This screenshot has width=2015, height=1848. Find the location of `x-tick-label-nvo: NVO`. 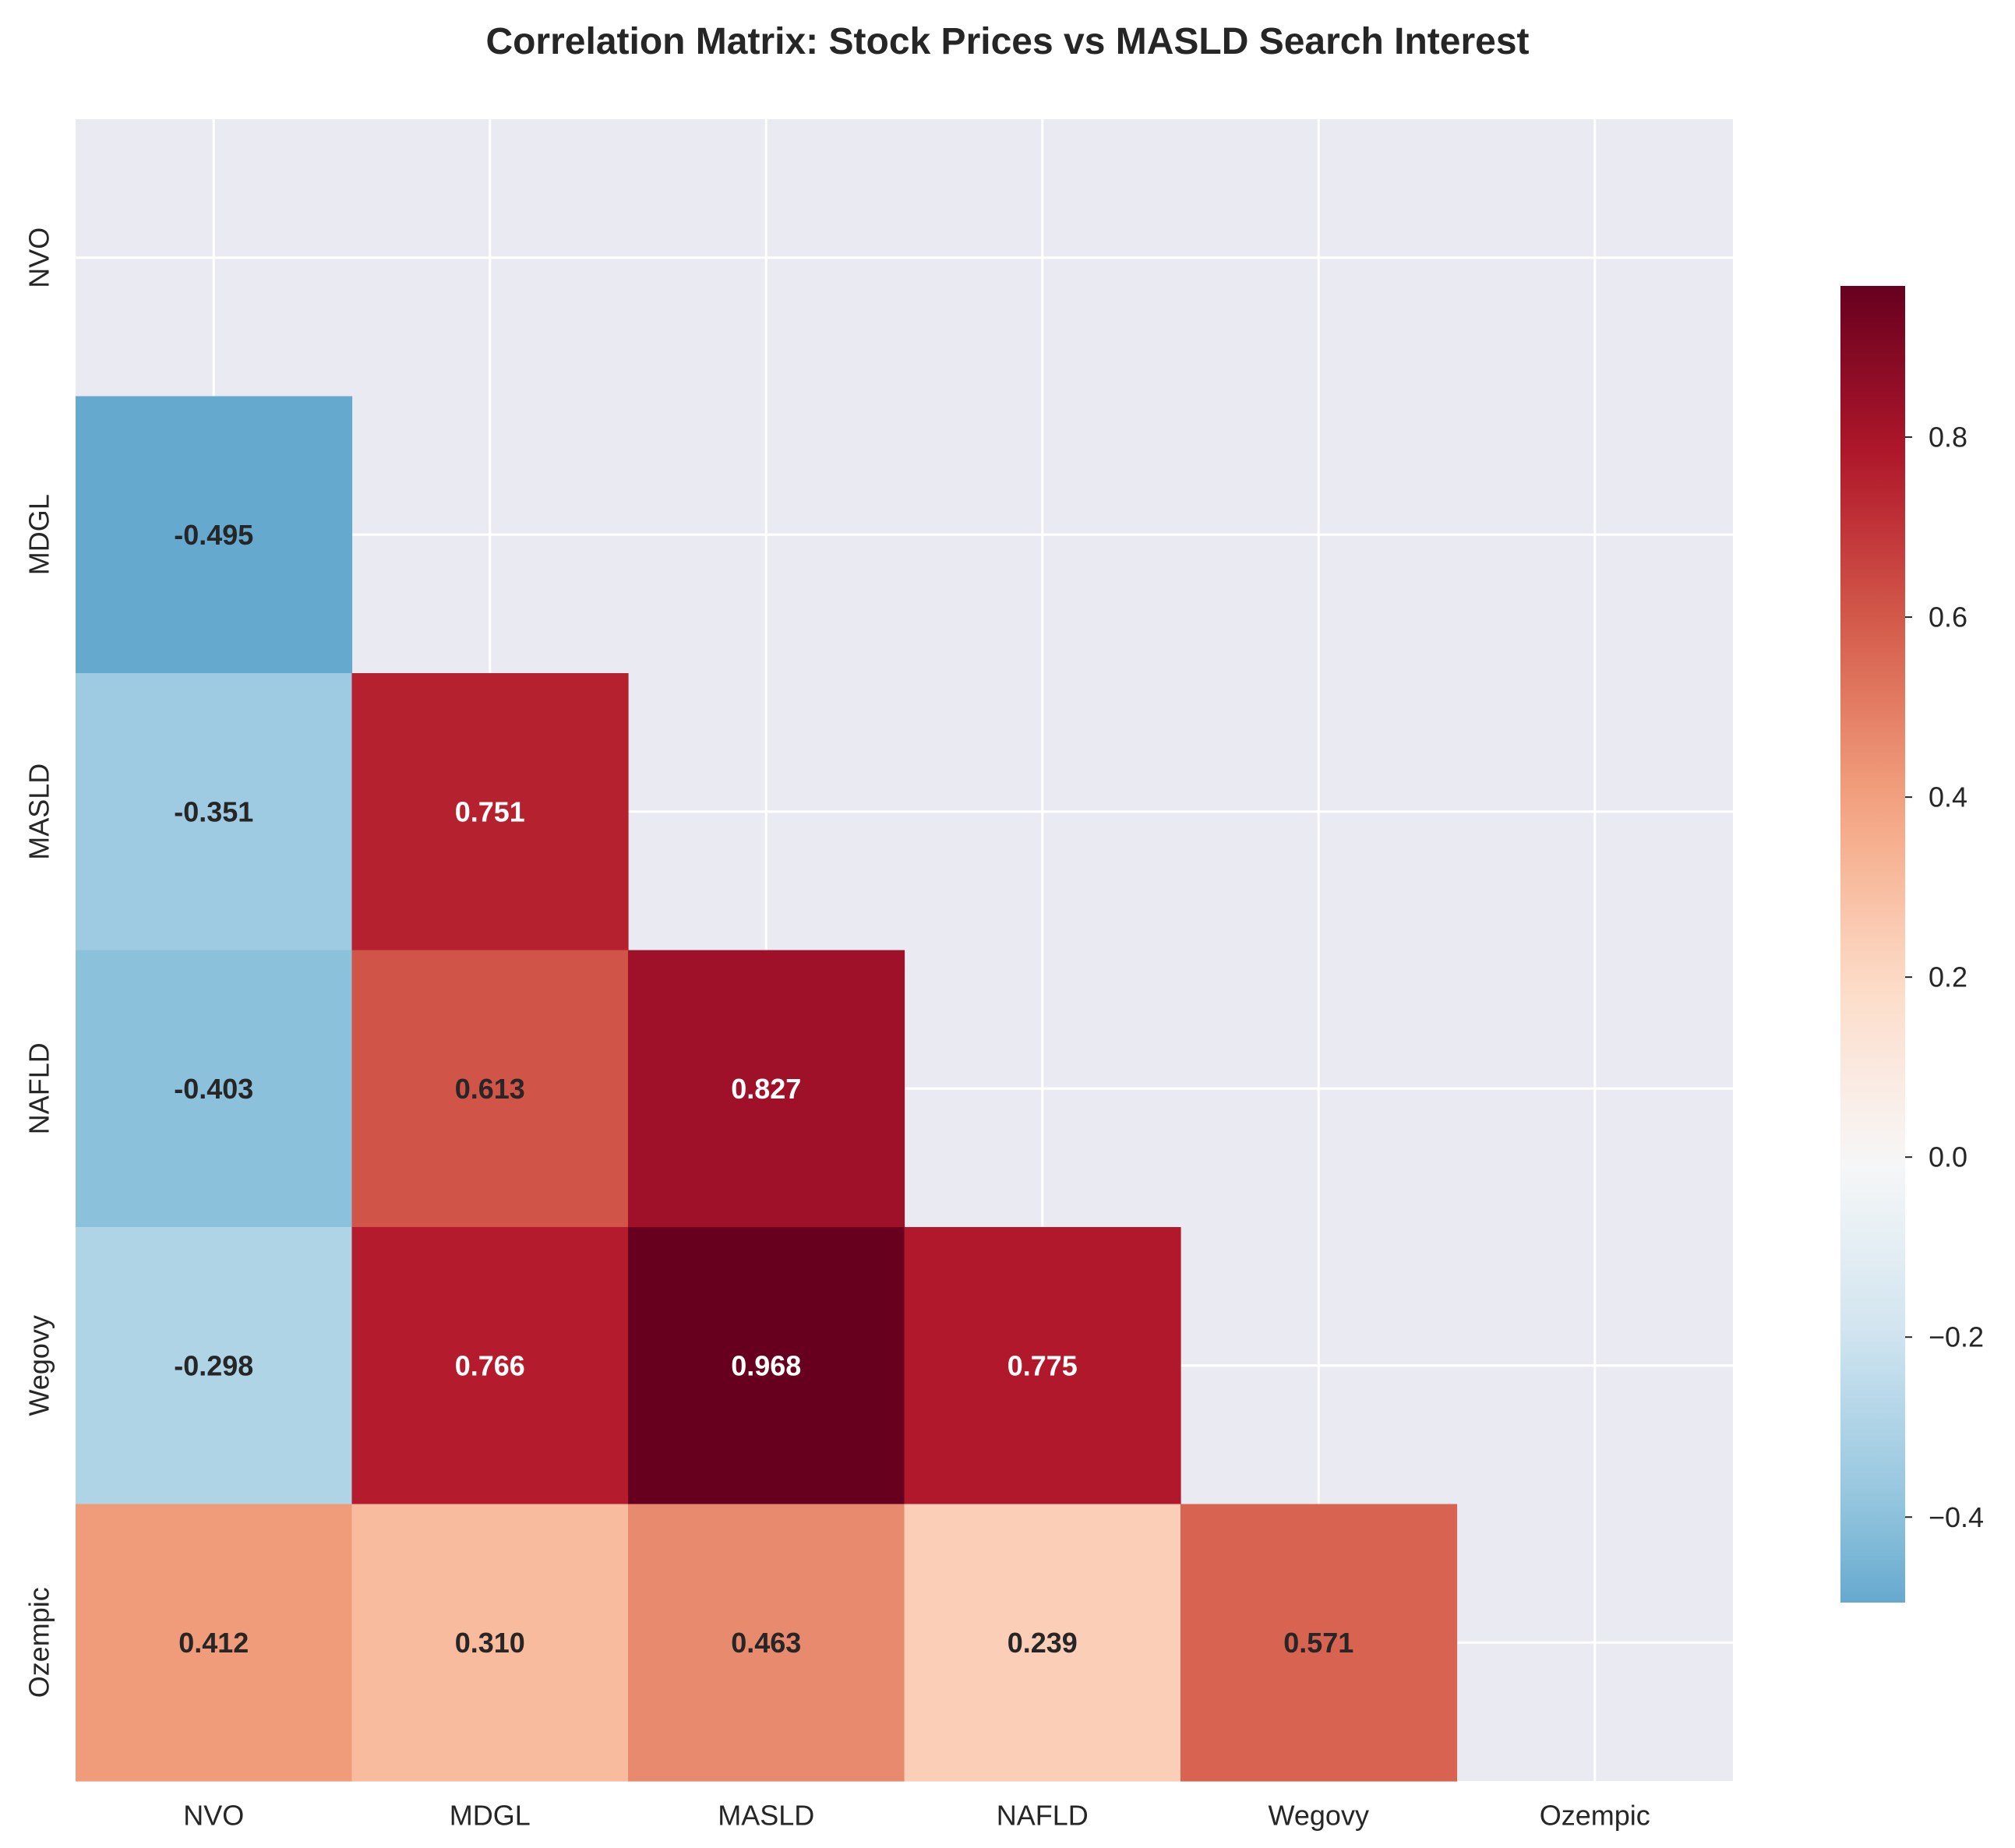

x-tick-label-nvo: NVO is located at coordinates (214, 1816).